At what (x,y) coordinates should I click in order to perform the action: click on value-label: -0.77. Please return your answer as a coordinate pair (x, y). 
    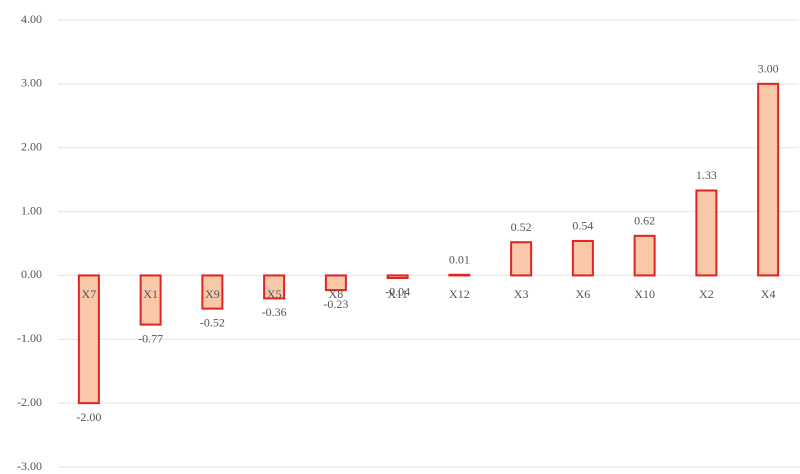
    Looking at the image, I should click on (150, 338).